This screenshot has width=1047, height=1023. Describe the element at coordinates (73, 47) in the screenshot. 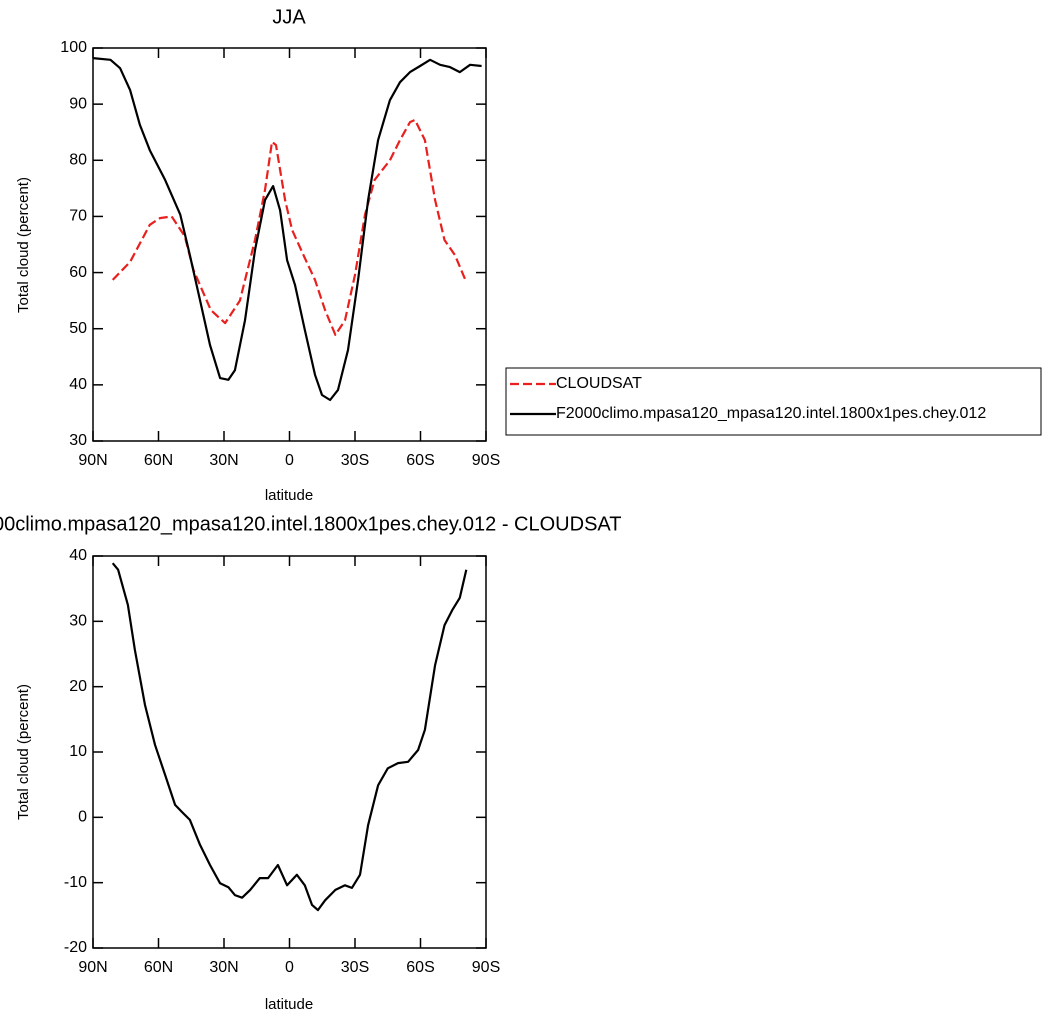

I see `y-tick-label: 100` at that location.